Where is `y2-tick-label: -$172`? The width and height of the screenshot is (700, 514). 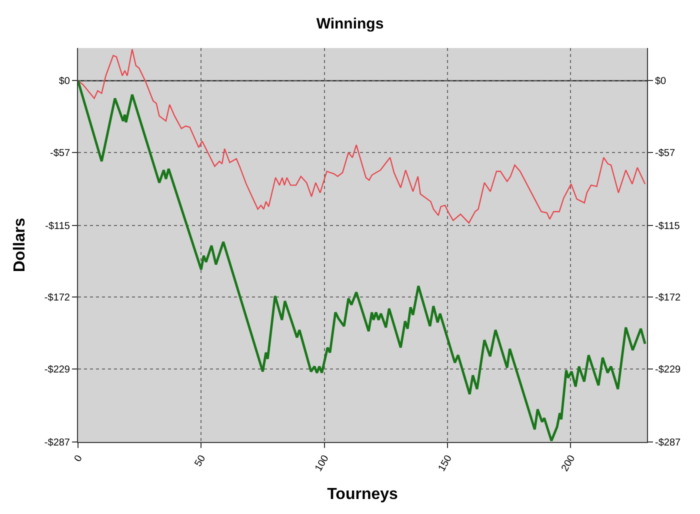
y2-tick-label: -$172 is located at coordinates (668, 298).